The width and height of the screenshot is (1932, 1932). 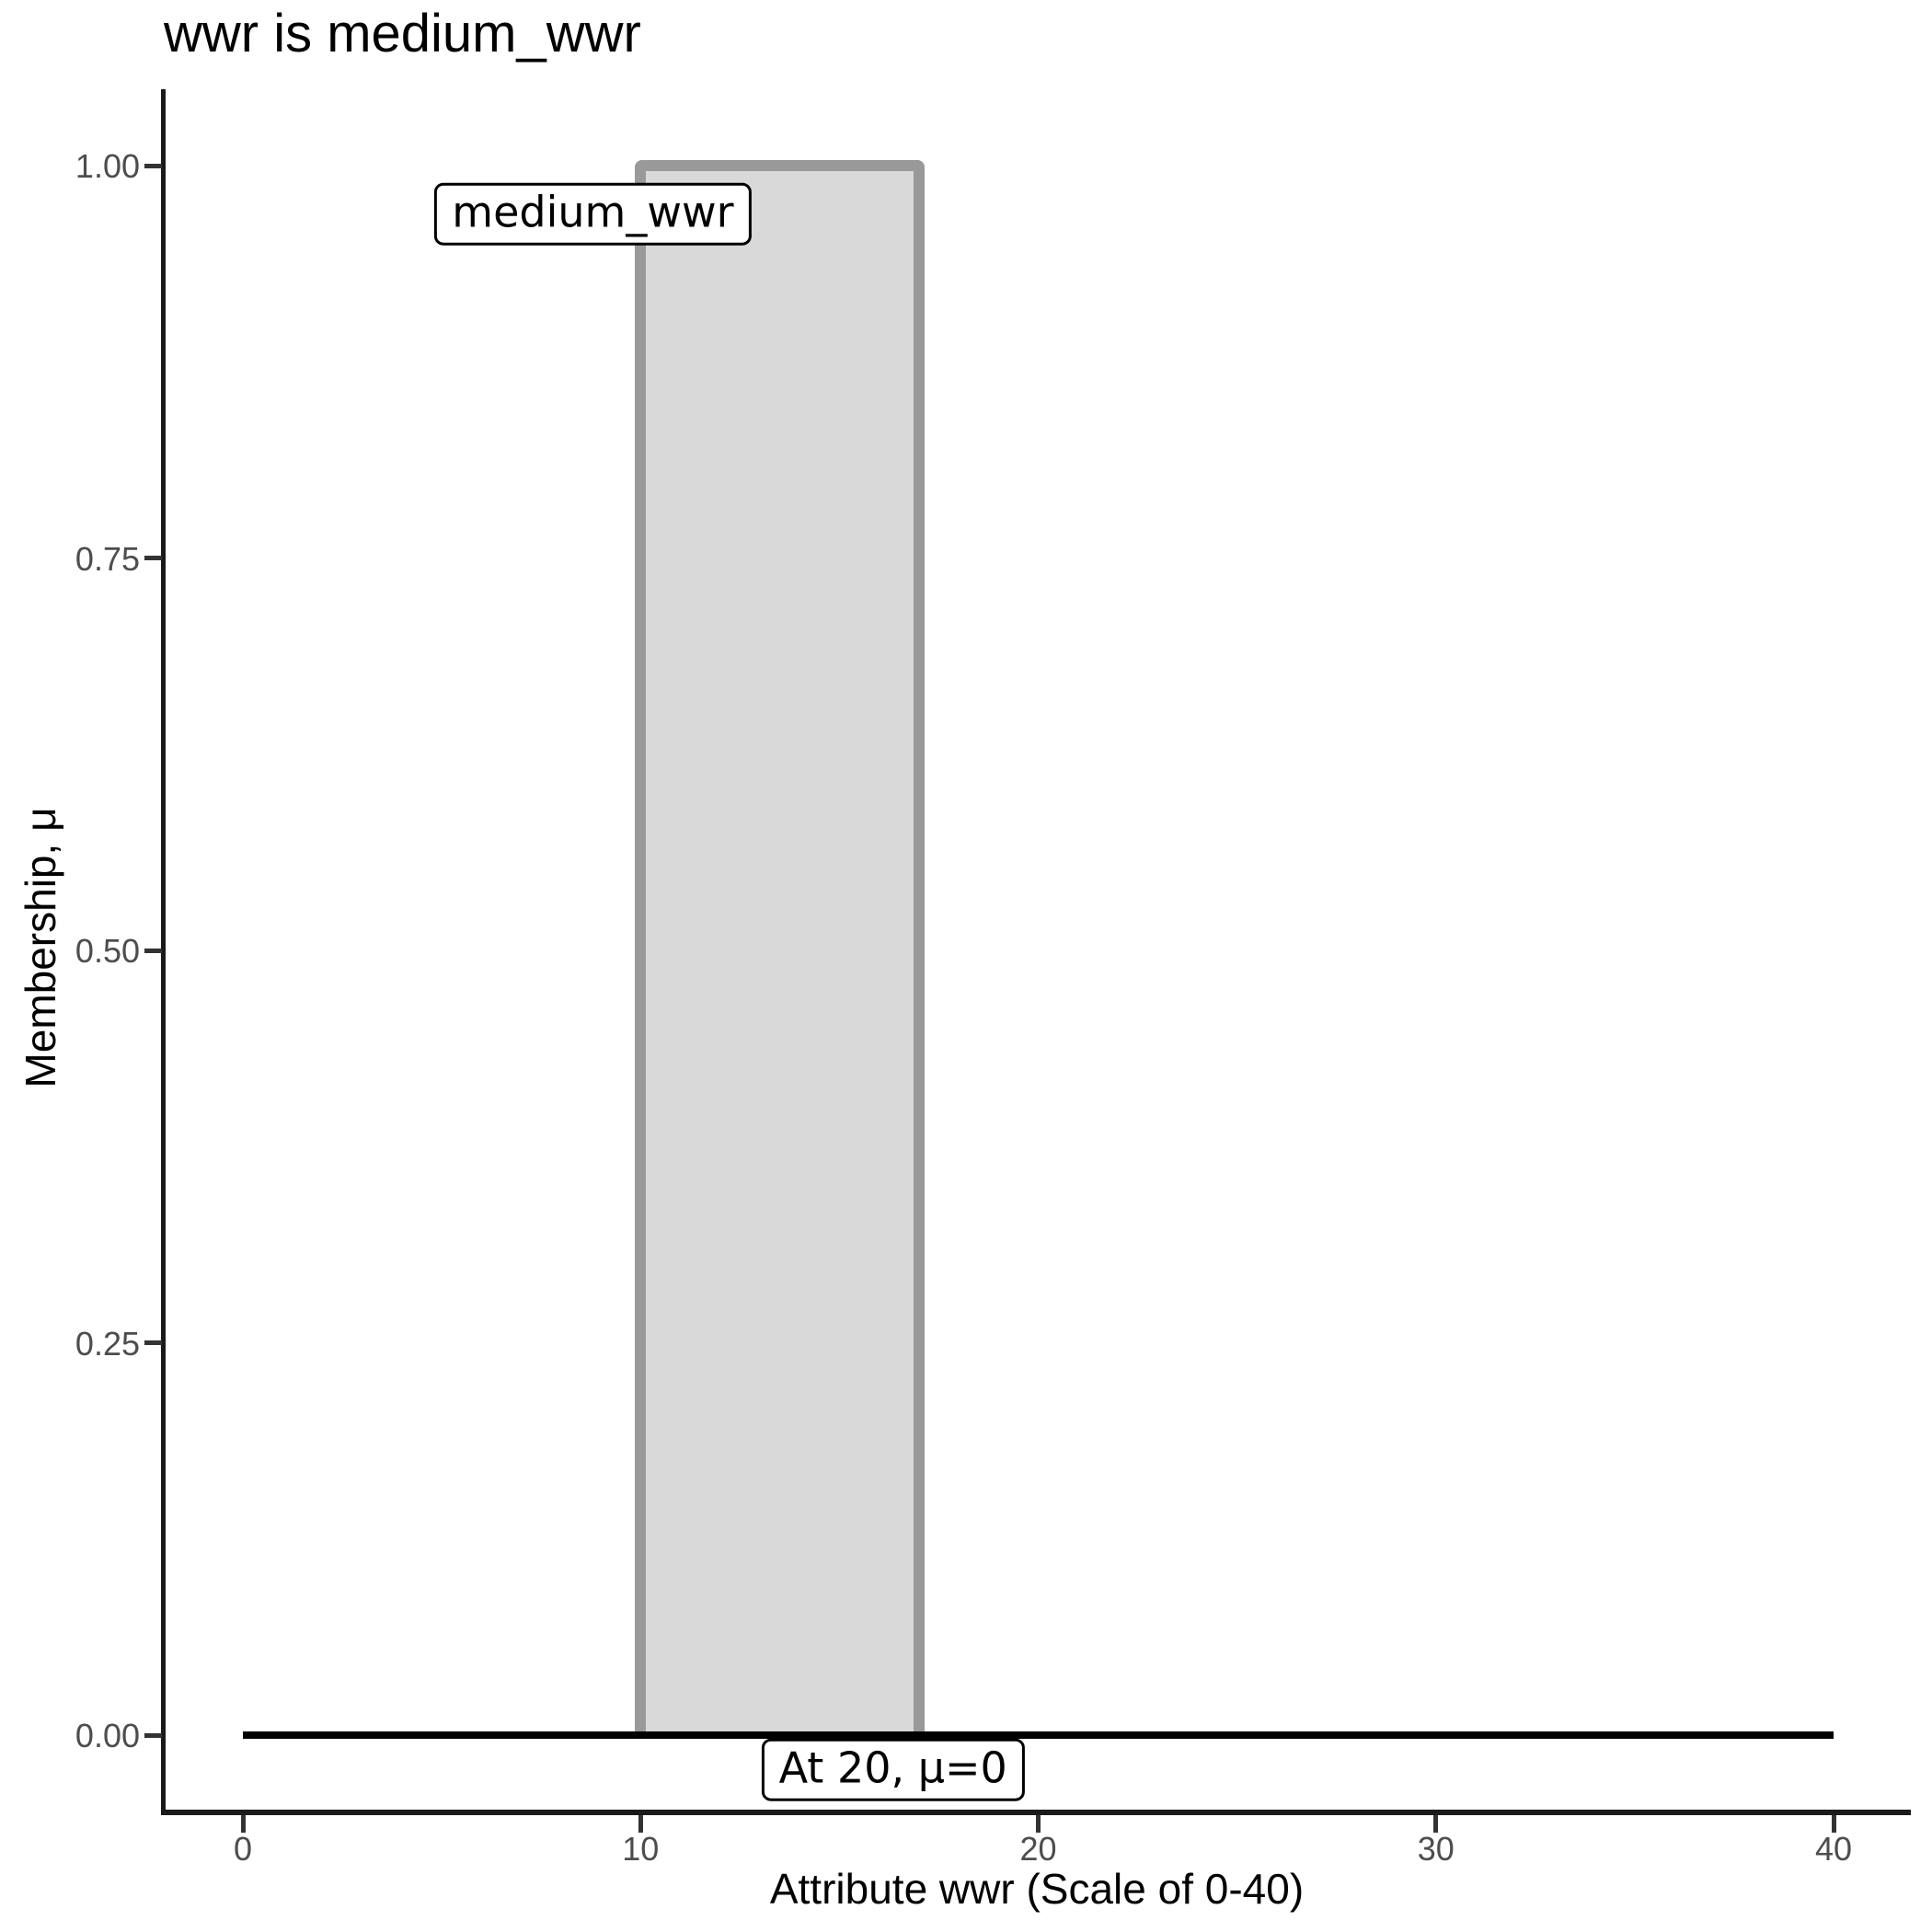 What do you see at coordinates (1037, 1889) in the screenshot?
I see `x-axis-title: Attribute wwr (Scale of 0-40)` at bounding box center [1037, 1889].